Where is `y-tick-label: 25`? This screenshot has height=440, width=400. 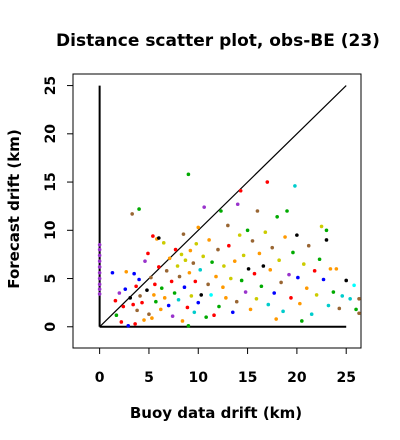
y-tick-label: 25 is located at coordinates (51, 85).